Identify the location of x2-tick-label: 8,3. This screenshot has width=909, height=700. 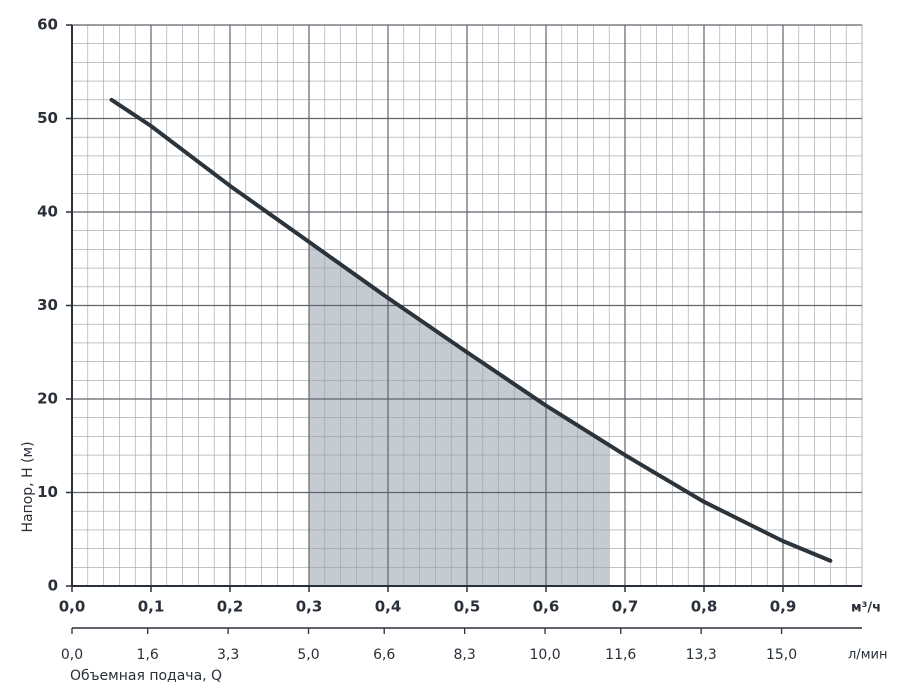
(465, 655).